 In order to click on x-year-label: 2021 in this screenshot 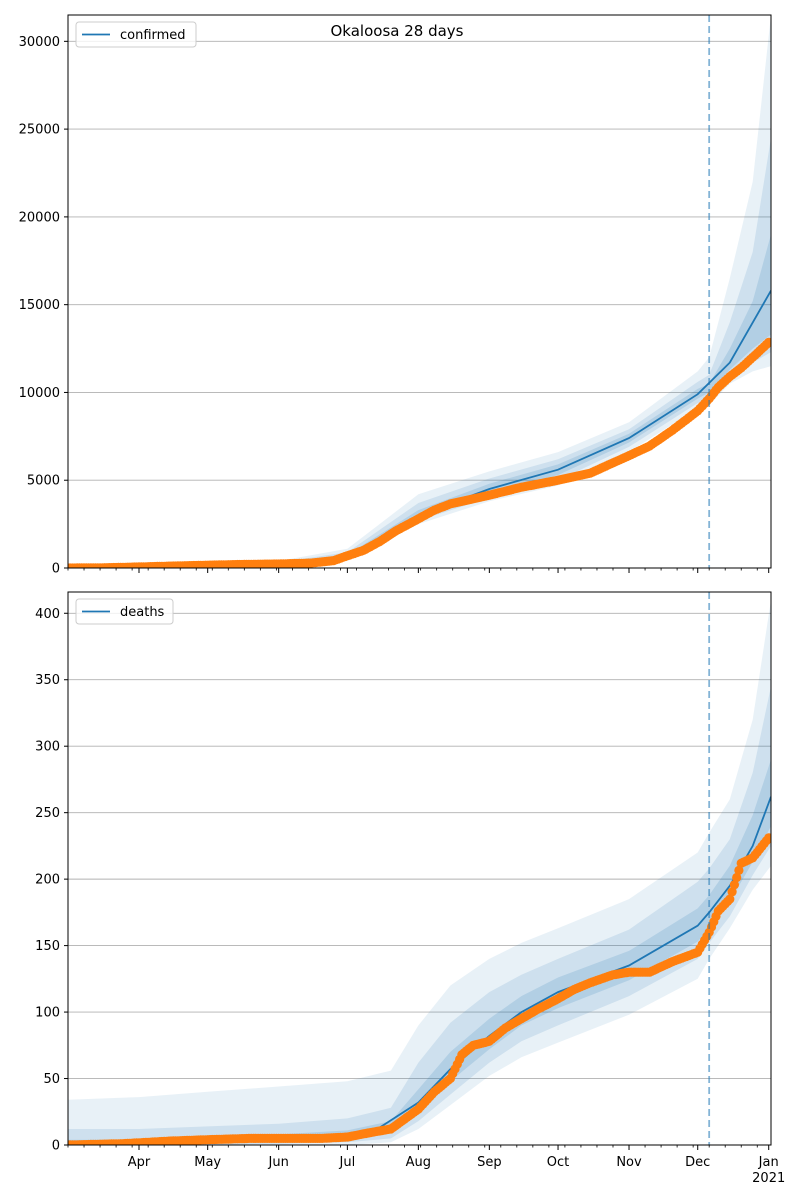, I will do `click(768, 1178)`.